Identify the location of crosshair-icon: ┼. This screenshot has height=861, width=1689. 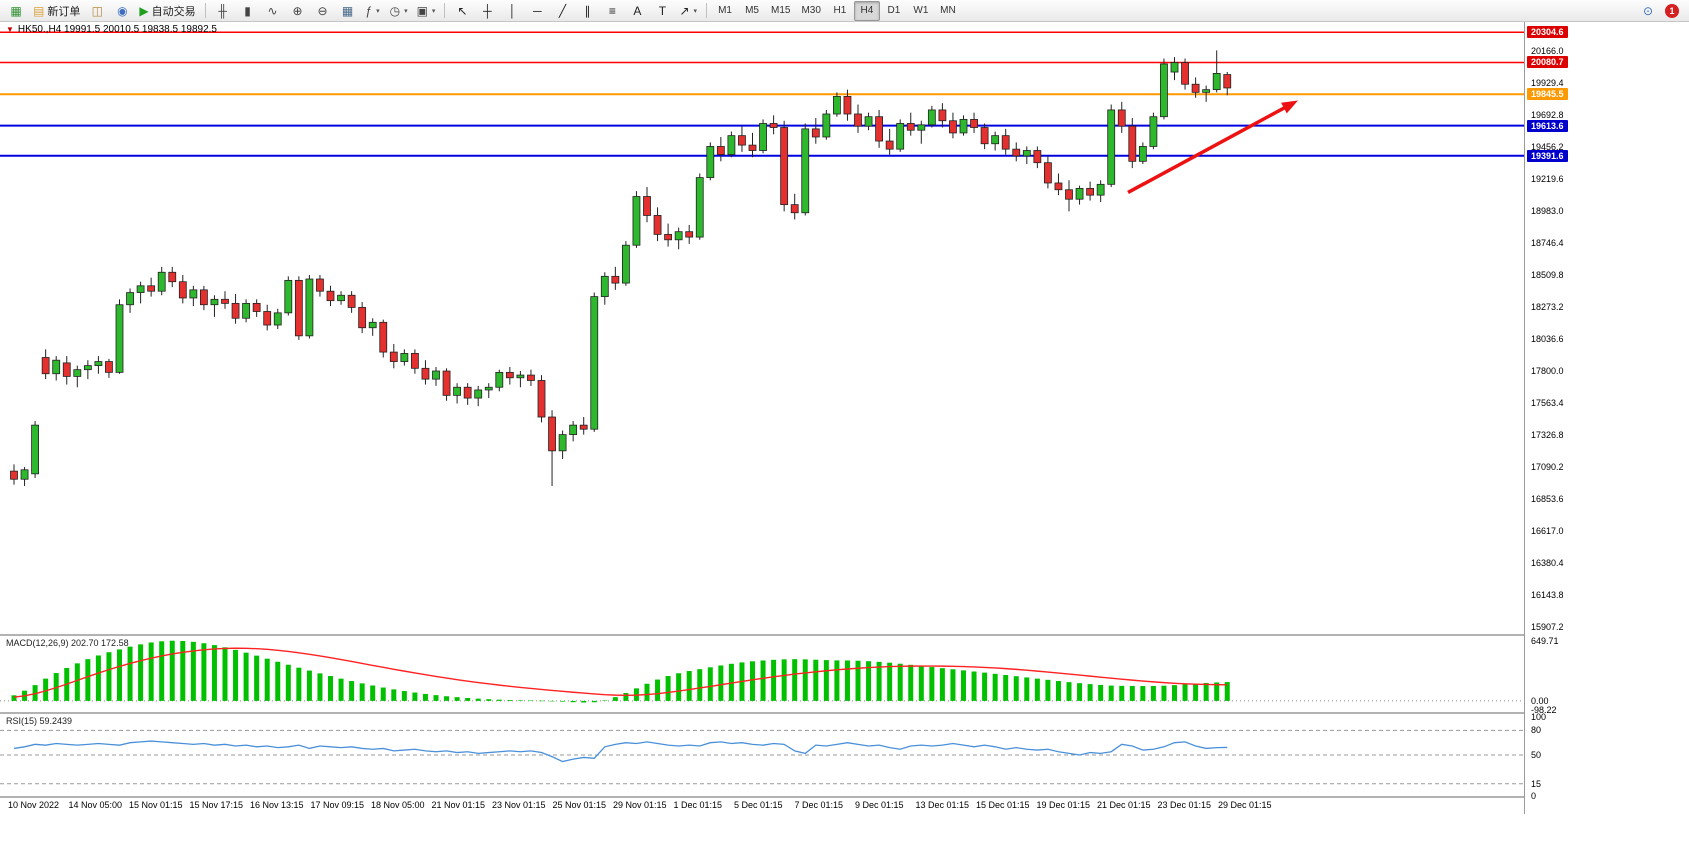
(487, 10).